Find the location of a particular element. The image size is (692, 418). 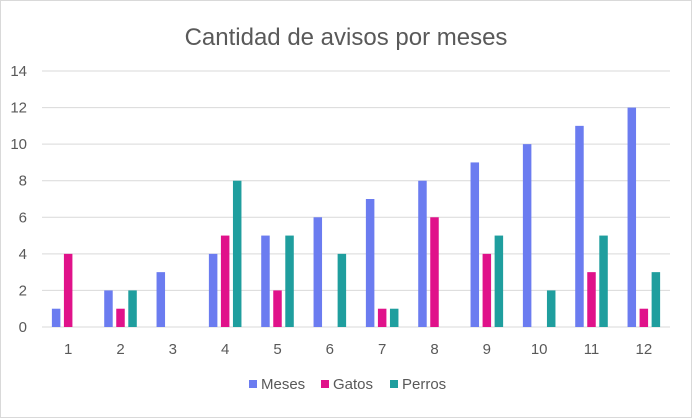

legend-label-meses: Meses is located at coordinates (283, 384).